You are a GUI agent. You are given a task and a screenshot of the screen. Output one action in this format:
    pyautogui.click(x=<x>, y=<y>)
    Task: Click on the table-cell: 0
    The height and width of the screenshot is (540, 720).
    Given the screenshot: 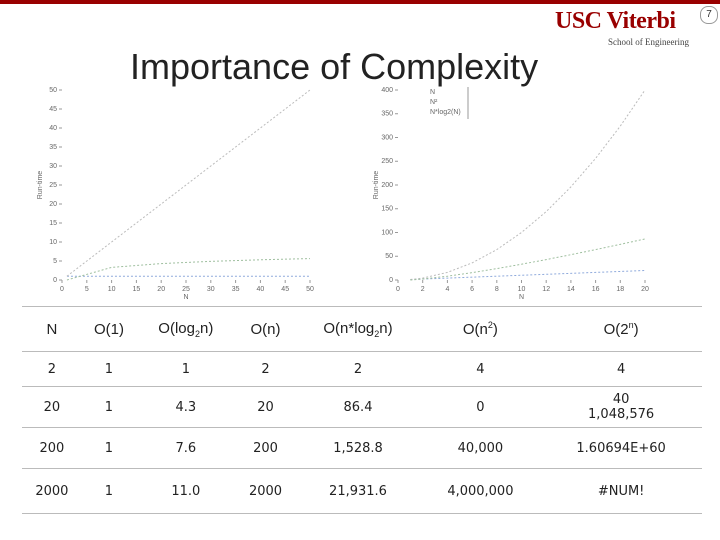 What is the action you would take?
    pyautogui.click(x=480, y=407)
    